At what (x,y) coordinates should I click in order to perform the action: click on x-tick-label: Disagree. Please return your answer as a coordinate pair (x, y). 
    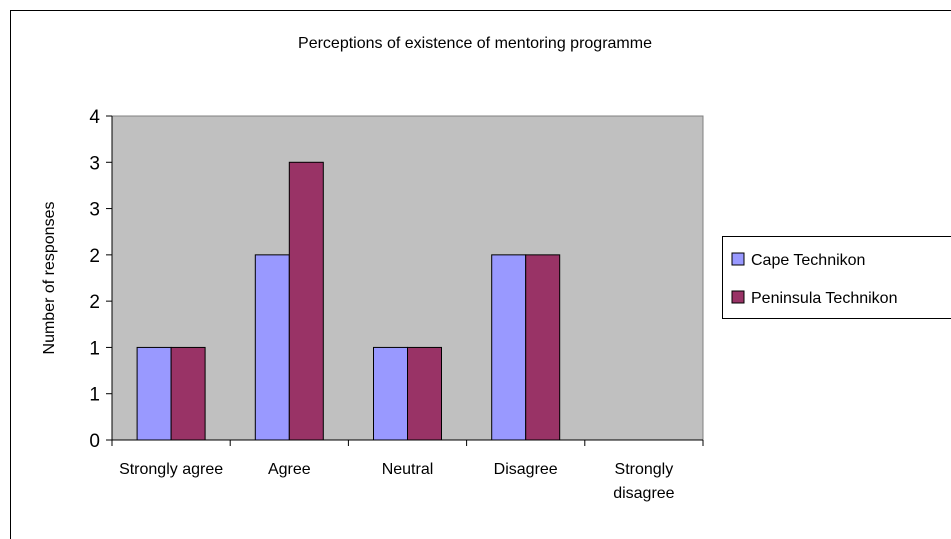
    Looking at the image, I should click on (525, 469).